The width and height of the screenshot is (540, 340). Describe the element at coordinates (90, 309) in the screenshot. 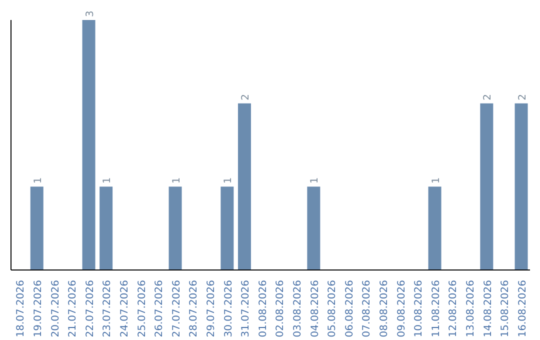

I see `x-tick-label: 22.07.2026` at that location.